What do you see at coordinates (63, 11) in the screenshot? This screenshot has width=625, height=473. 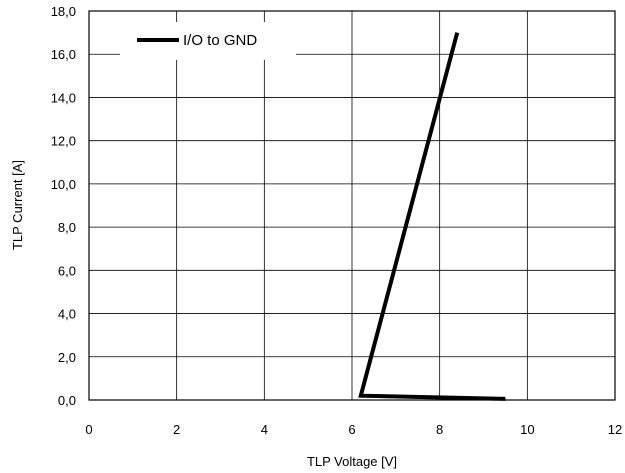 I see `y-tick-label: 18,0` at bounding box center [63, 11].